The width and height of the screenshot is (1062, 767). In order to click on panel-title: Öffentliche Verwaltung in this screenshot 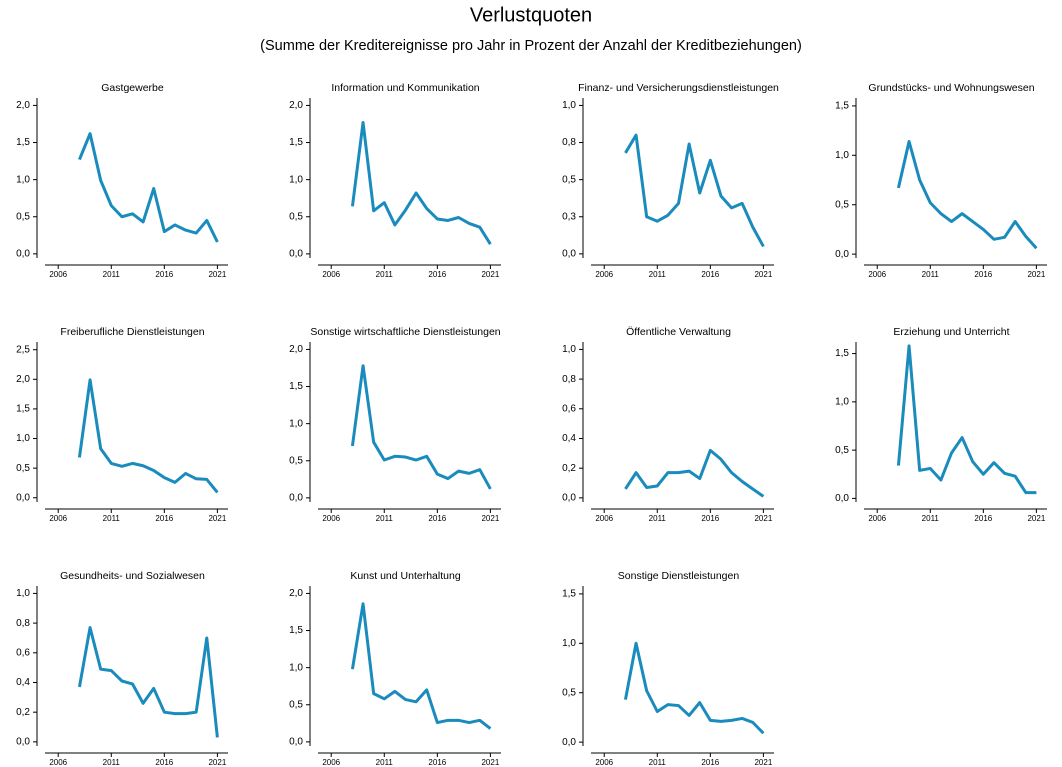, I will do `click(678, 332)`.